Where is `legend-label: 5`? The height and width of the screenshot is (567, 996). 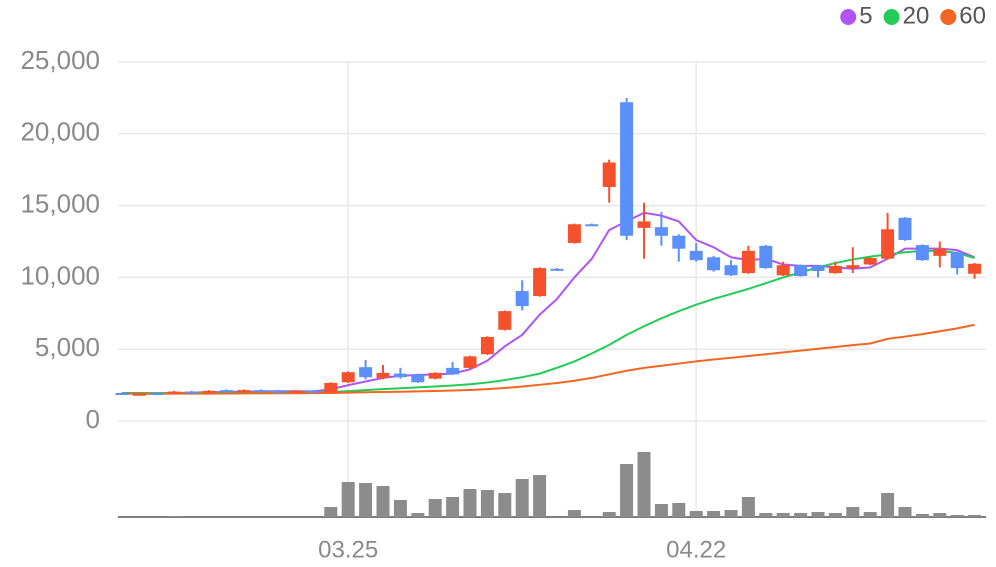 legend-label: 5 is located at coordinates (865, 15).